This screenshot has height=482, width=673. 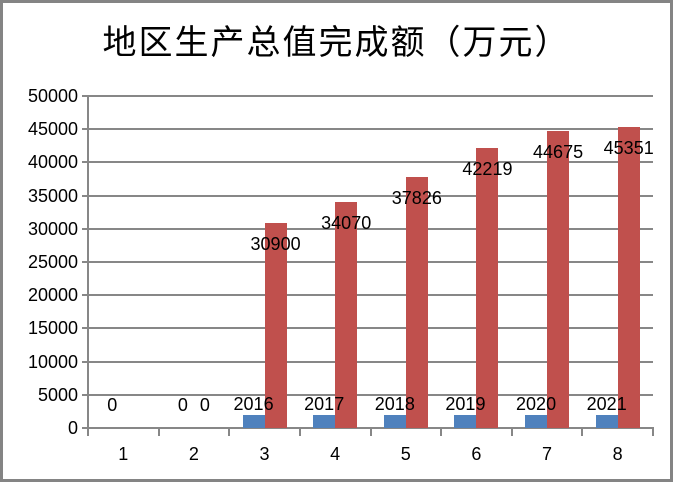 What do you see at coordinates (487, 287) in the screenshot?
I see `bar-amount-series-cat6` at bounding box center [487, 287].